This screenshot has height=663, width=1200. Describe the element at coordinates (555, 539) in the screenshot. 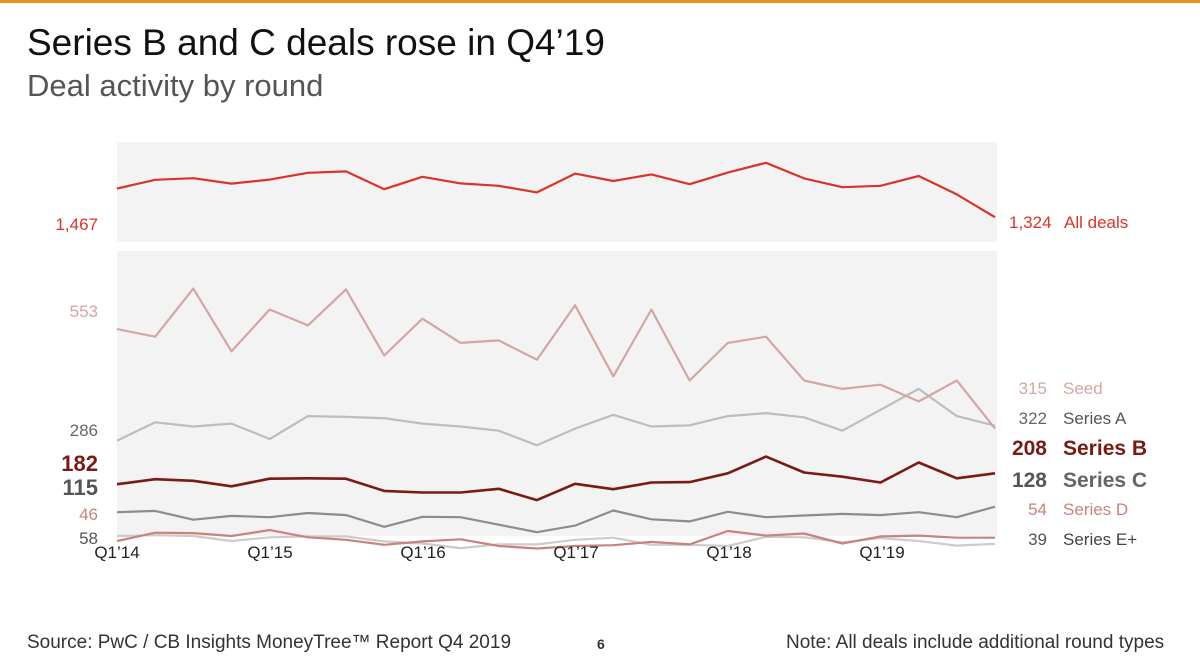

I see `series-line-series-d` at that location.